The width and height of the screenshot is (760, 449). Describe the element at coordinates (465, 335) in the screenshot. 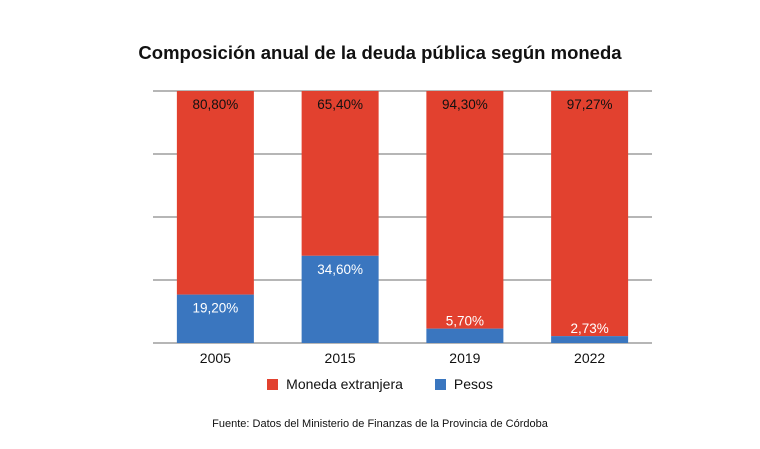

I see `bar-pesos-2019` at that location.